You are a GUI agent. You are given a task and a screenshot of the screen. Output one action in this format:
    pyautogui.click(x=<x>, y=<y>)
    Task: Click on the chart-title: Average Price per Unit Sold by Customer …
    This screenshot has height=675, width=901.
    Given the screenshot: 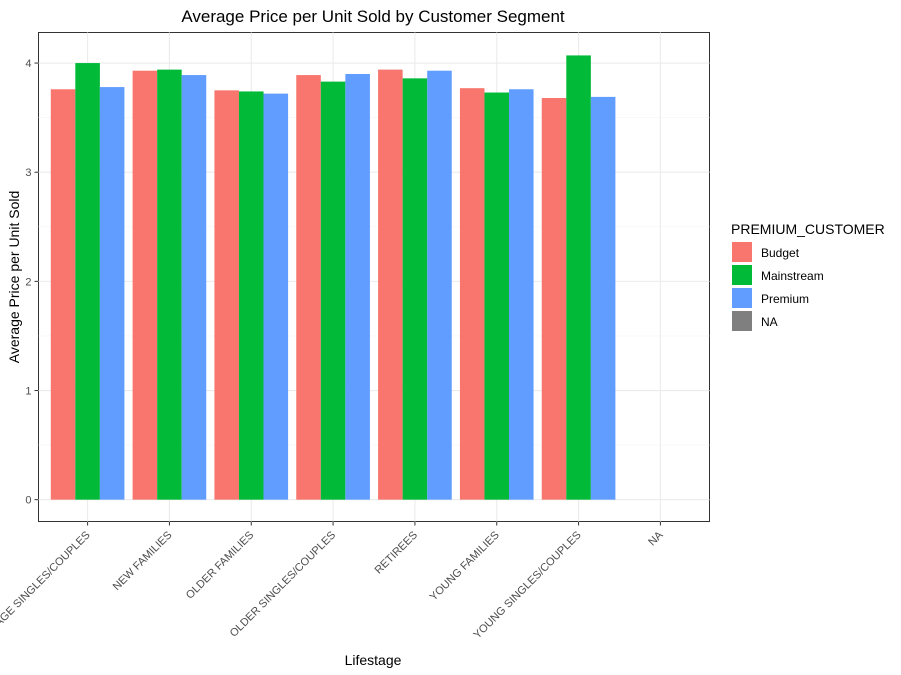 What is the action you would take?
    pyautogui.click(x=373, y=16)
    